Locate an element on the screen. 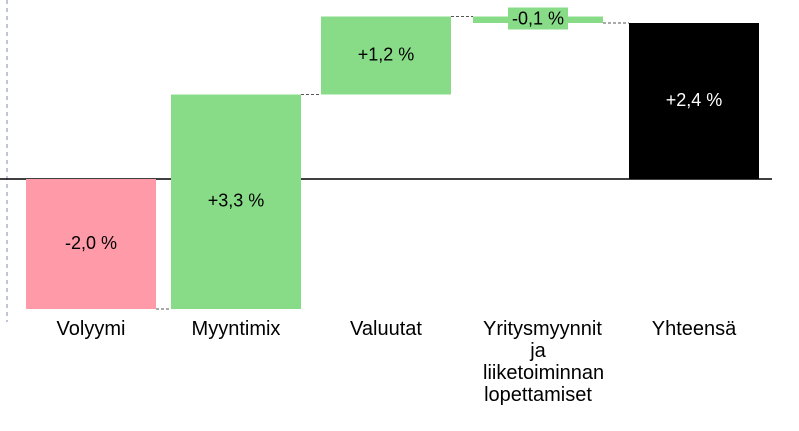 This screenshot has height=431, width=799. value-label: +2,4 % is located at coordinates (694, 100).